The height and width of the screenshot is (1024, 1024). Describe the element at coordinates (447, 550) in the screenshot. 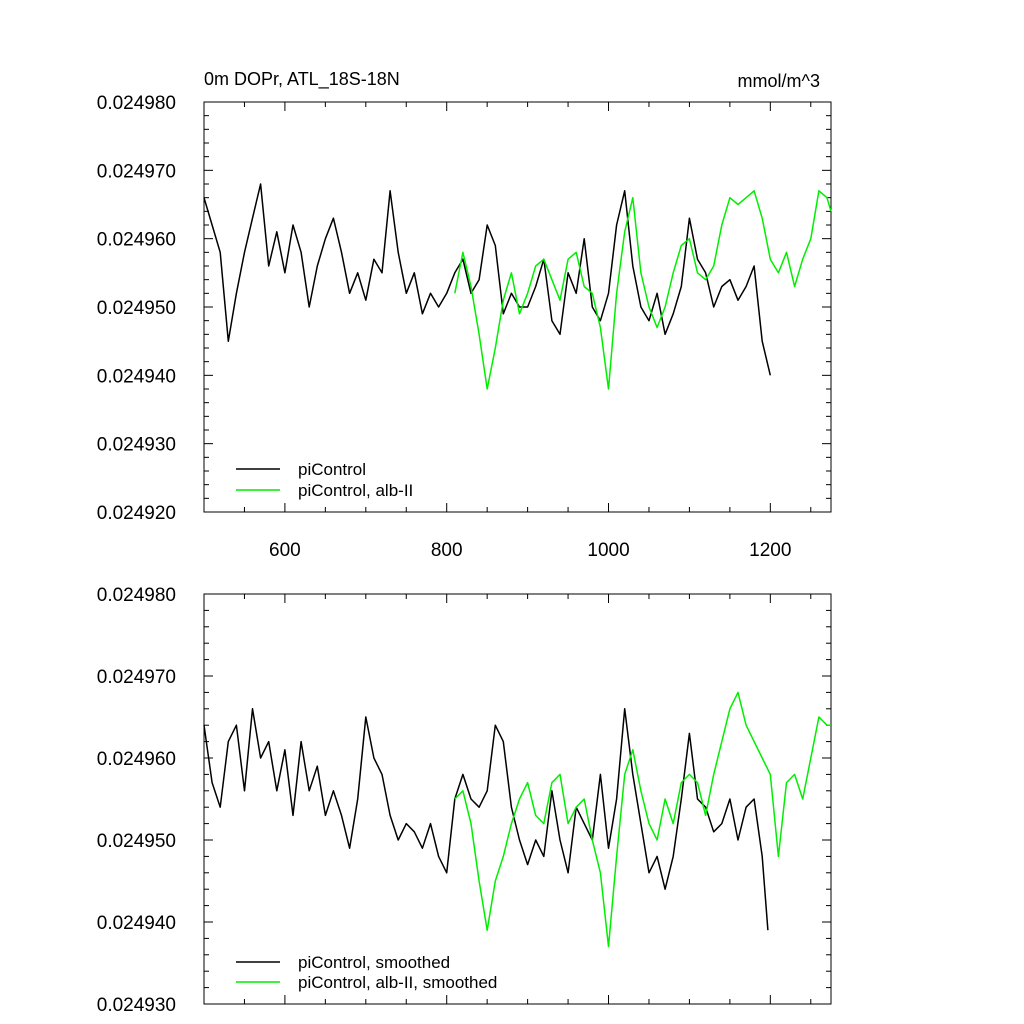

I see `x-tick-label: 800` at that location.